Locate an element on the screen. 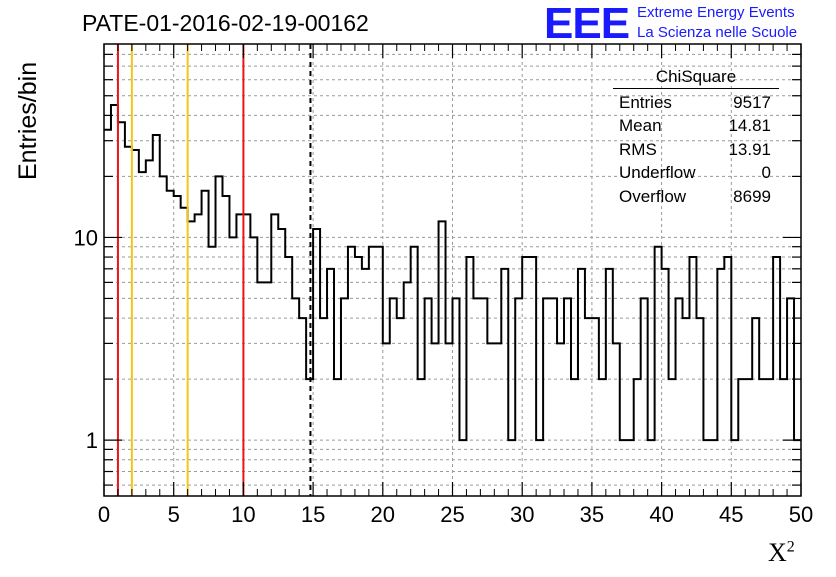  stats-value: 9517 is located at coordinates (752, 102).